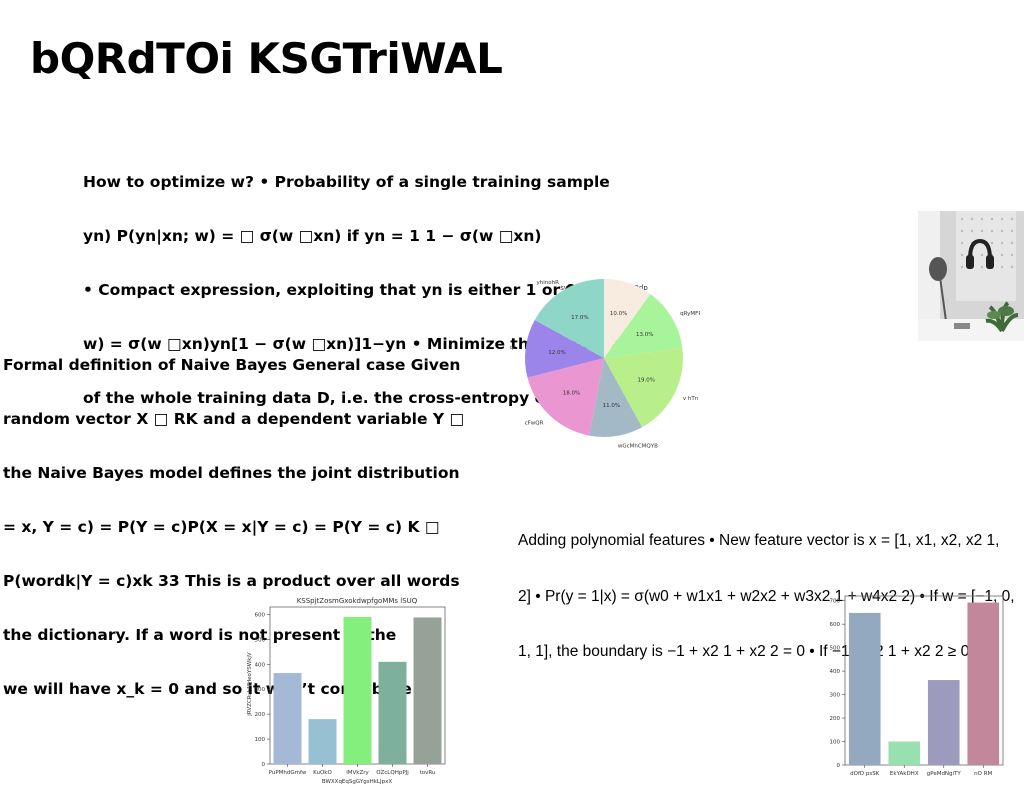  Describe the element at coordinates (357, 601) in the screenshot. I see `bar-chart-1-title: KSSpjtZosmGxokdwpfgoMMs lSUQ` at that location.